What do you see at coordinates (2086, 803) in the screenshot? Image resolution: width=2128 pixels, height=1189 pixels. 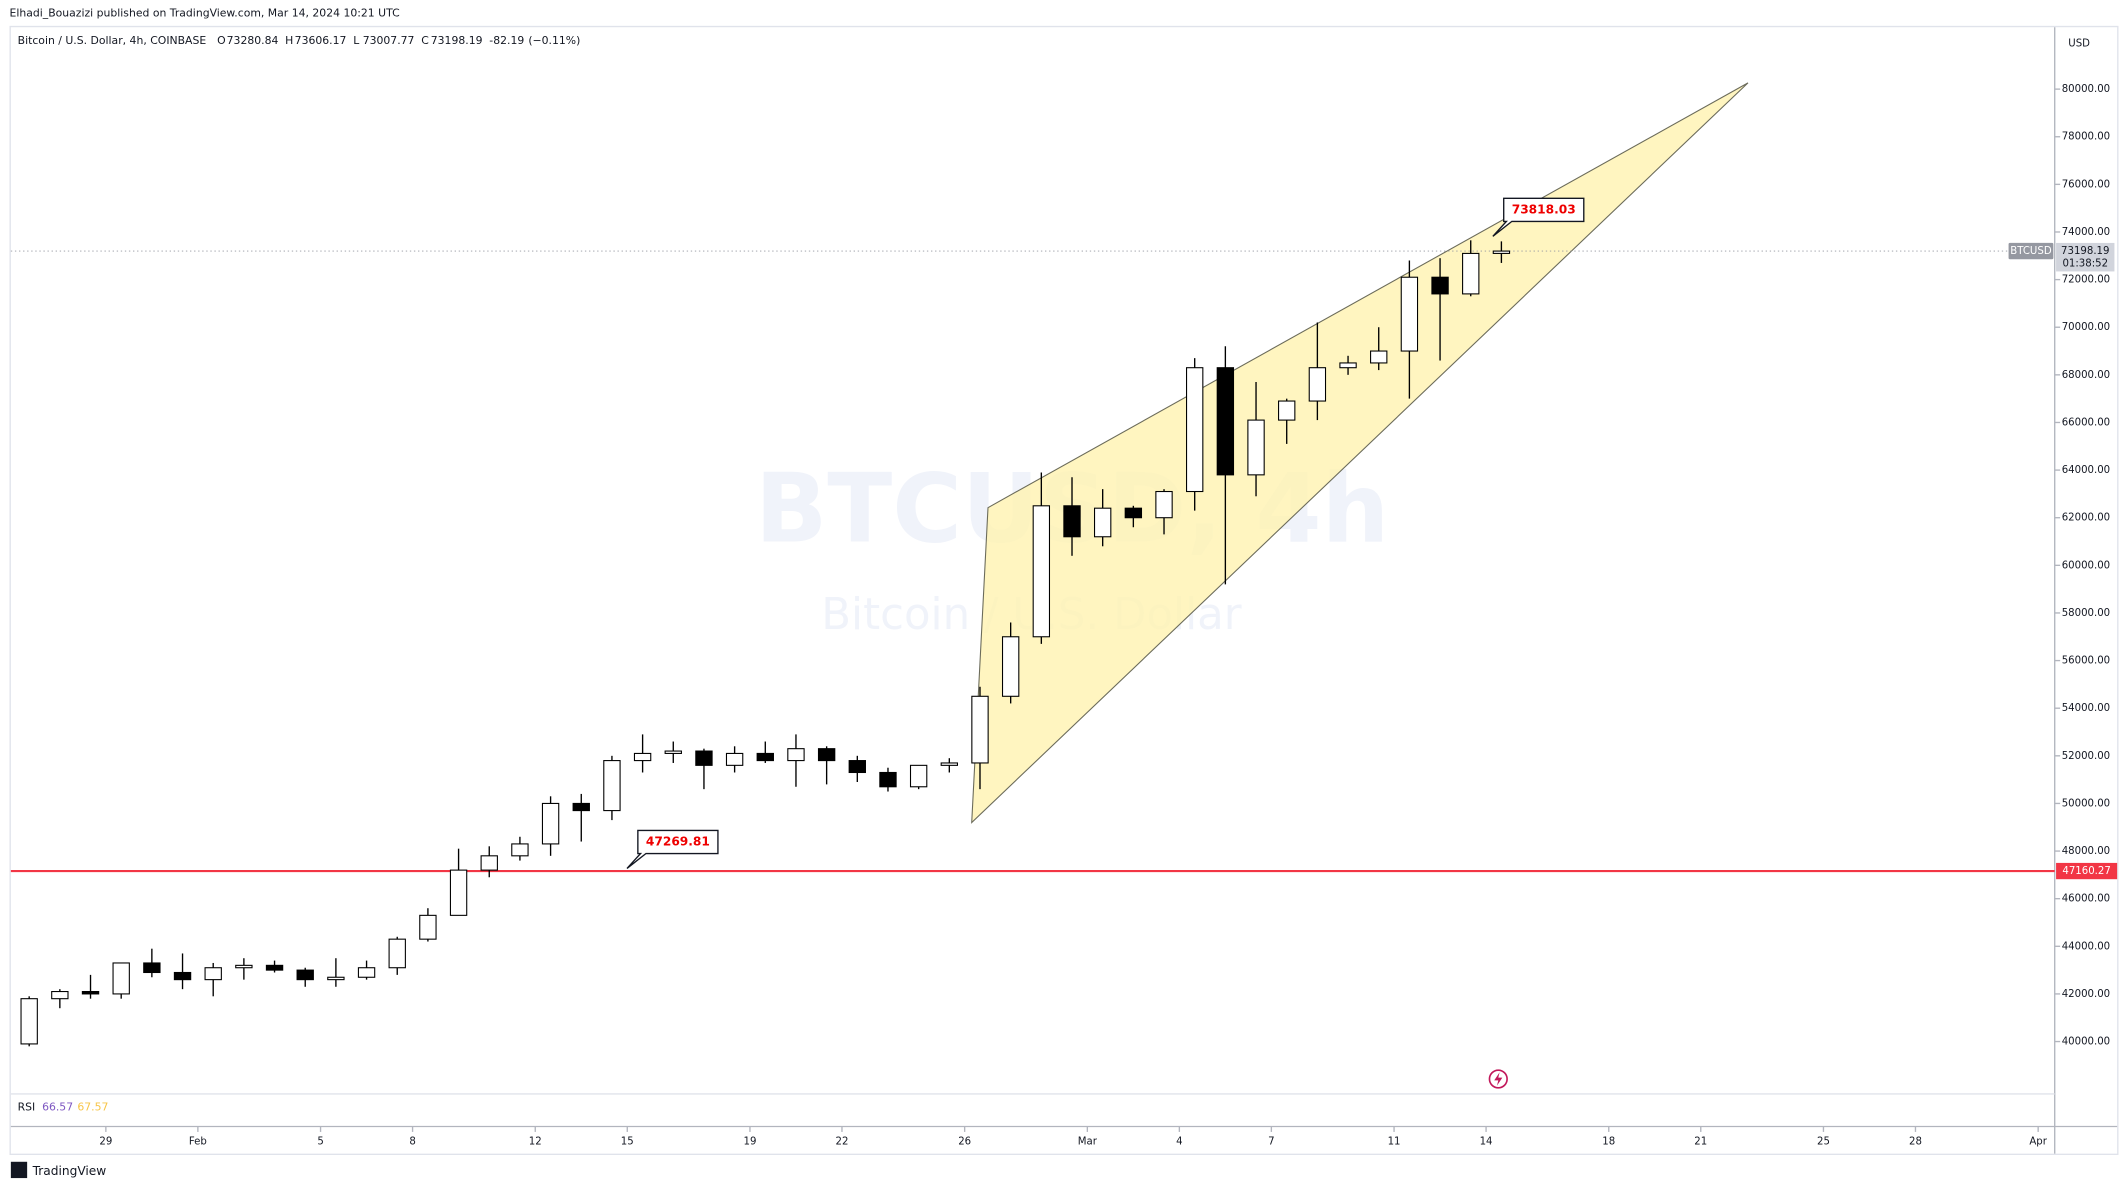 I see `y-tick-label: 50000.00` at bounding box center [2086, 803].